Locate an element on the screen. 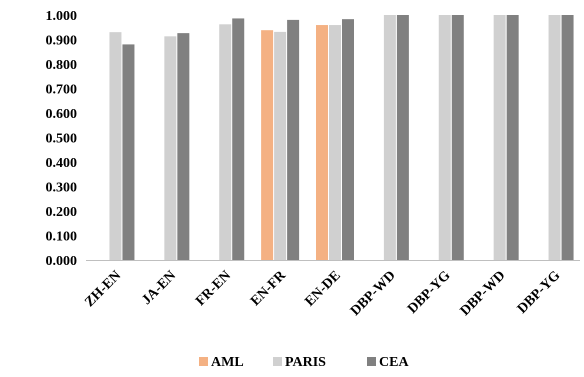  legend-label-cea: CEA is located at coordinates (394, 362).